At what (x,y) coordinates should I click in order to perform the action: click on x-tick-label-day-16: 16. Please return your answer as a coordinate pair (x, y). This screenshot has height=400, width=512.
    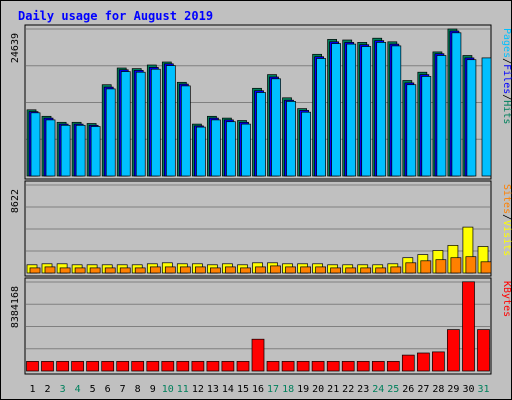
    Looking at the image, I should click on (258, 389).